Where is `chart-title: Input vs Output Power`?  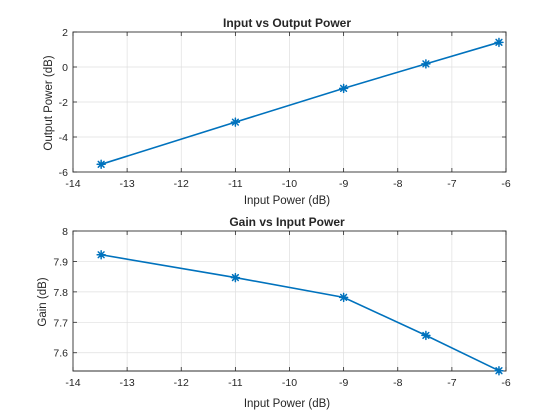
chart-title: Input vs Output Power is located at coordinates (287, 23).